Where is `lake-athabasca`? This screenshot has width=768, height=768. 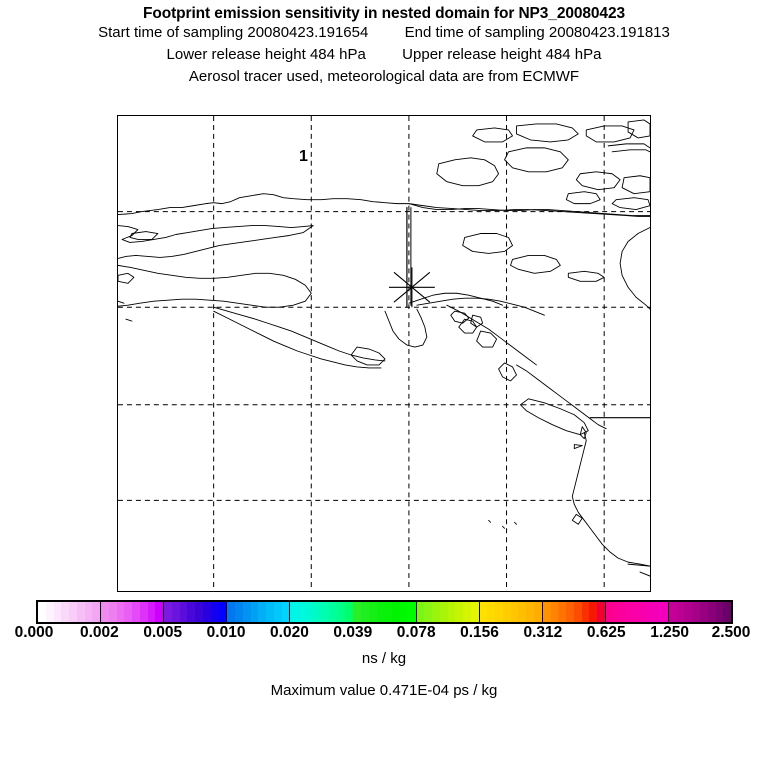 lake-athabasca is located at coordinates (586, 276).